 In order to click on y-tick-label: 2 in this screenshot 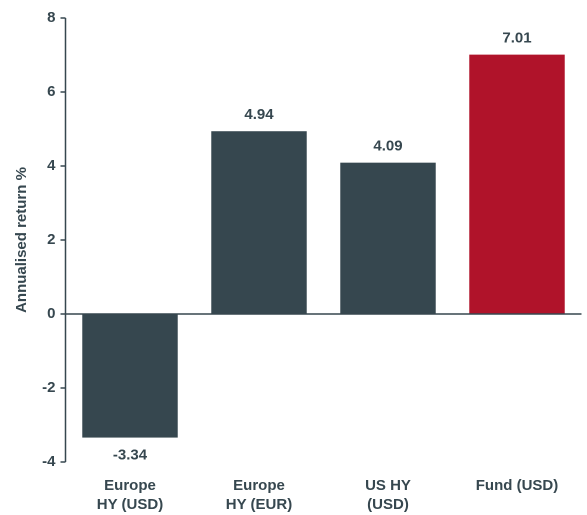, I will do `click(51, 239)`.